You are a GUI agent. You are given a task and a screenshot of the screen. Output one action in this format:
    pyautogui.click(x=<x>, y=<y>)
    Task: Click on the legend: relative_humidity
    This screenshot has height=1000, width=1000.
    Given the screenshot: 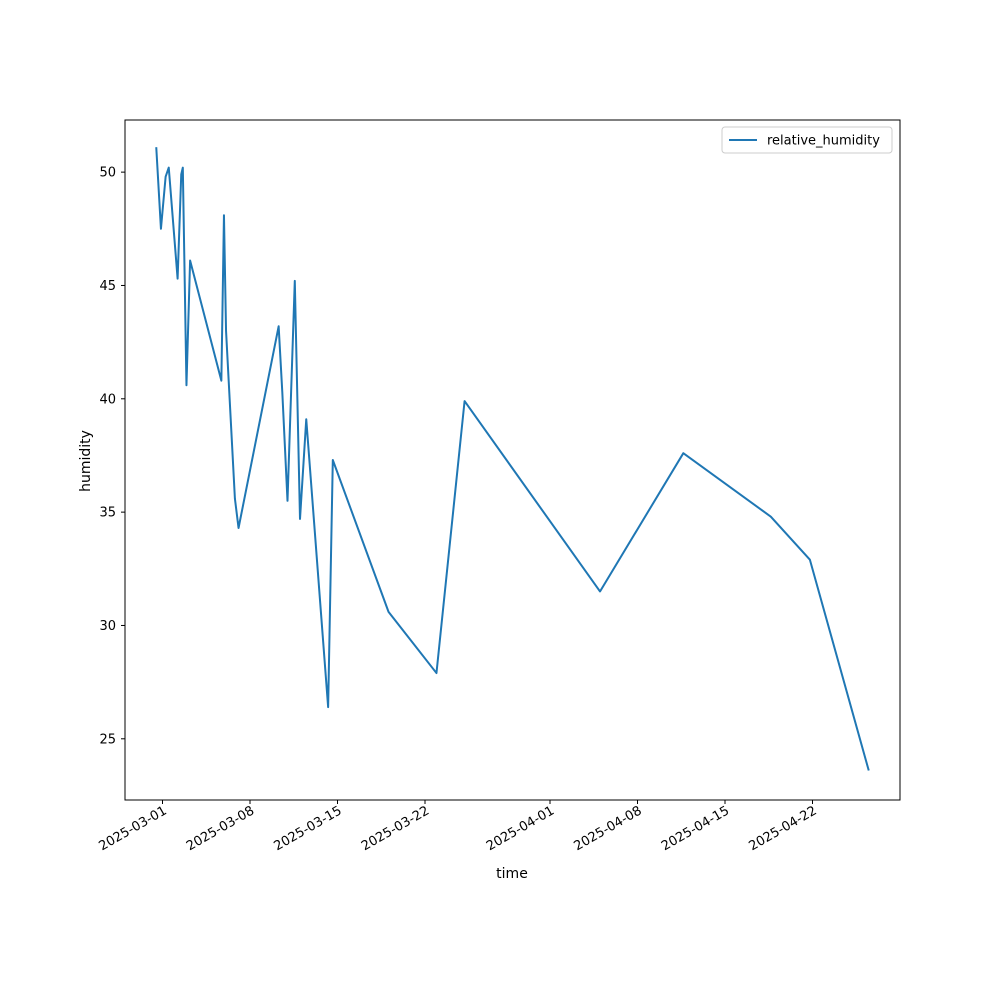 What is the action you would take?
    pyautogui.click(x=807, y=140)
    